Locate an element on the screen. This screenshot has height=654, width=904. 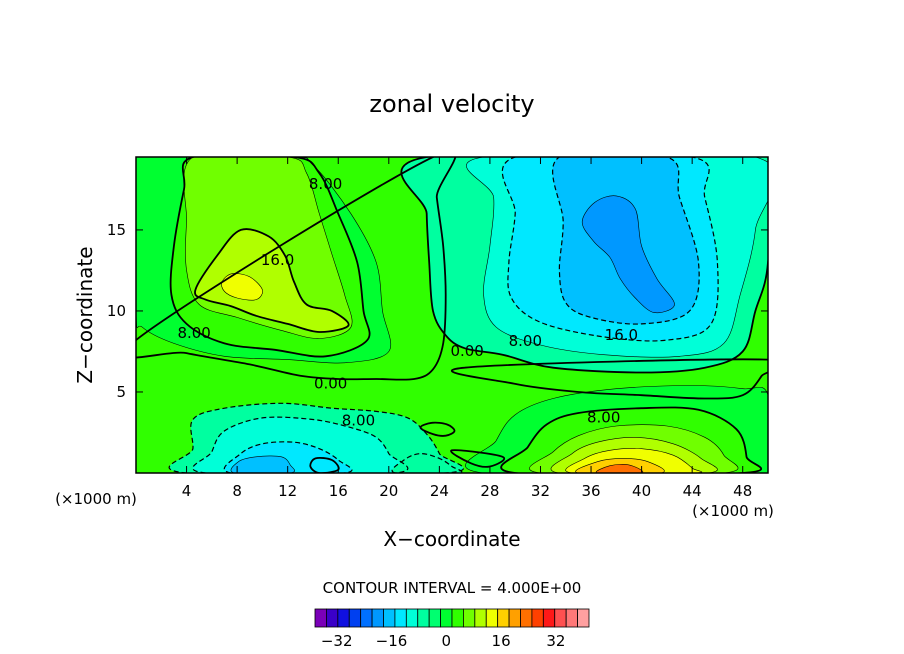
x-tick-label-8: 36 is located at coordinates (590, 491).